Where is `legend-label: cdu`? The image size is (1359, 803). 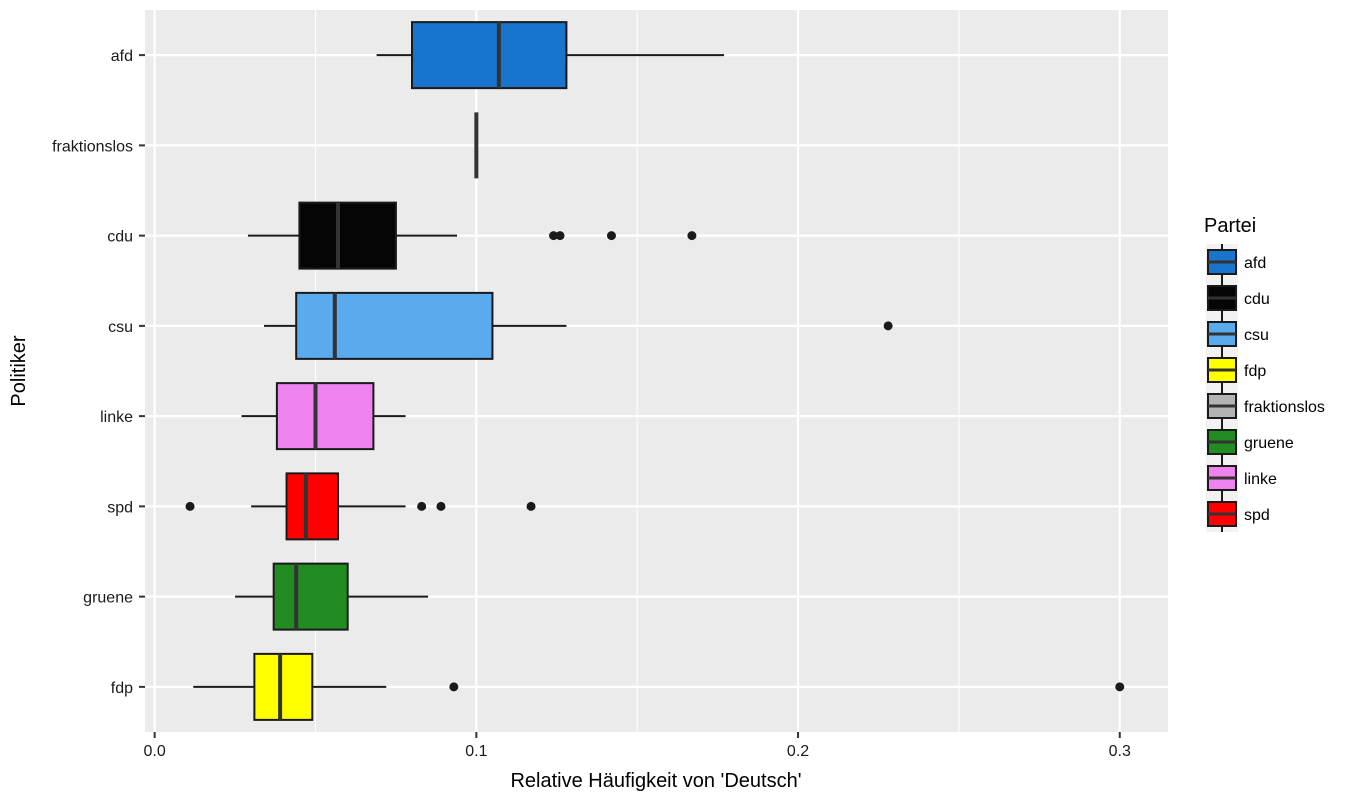 legend-label: cdu is located at coordinates (1257, 299).